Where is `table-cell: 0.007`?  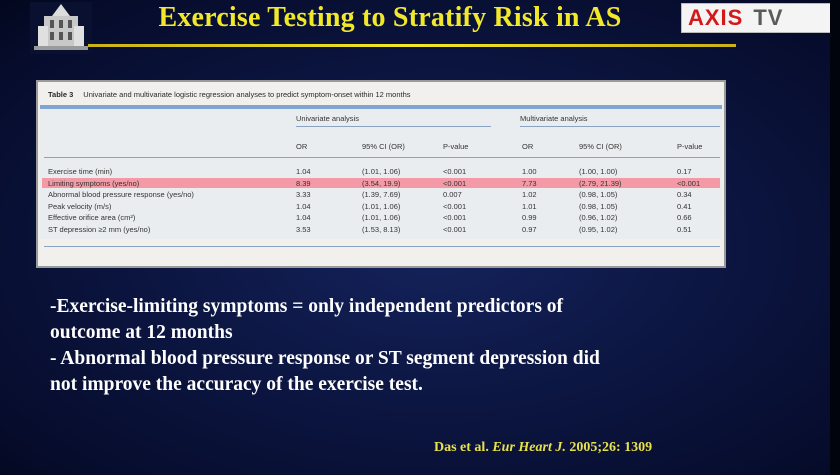
table-cell: 0.007 is located at coordinates (452, 194).